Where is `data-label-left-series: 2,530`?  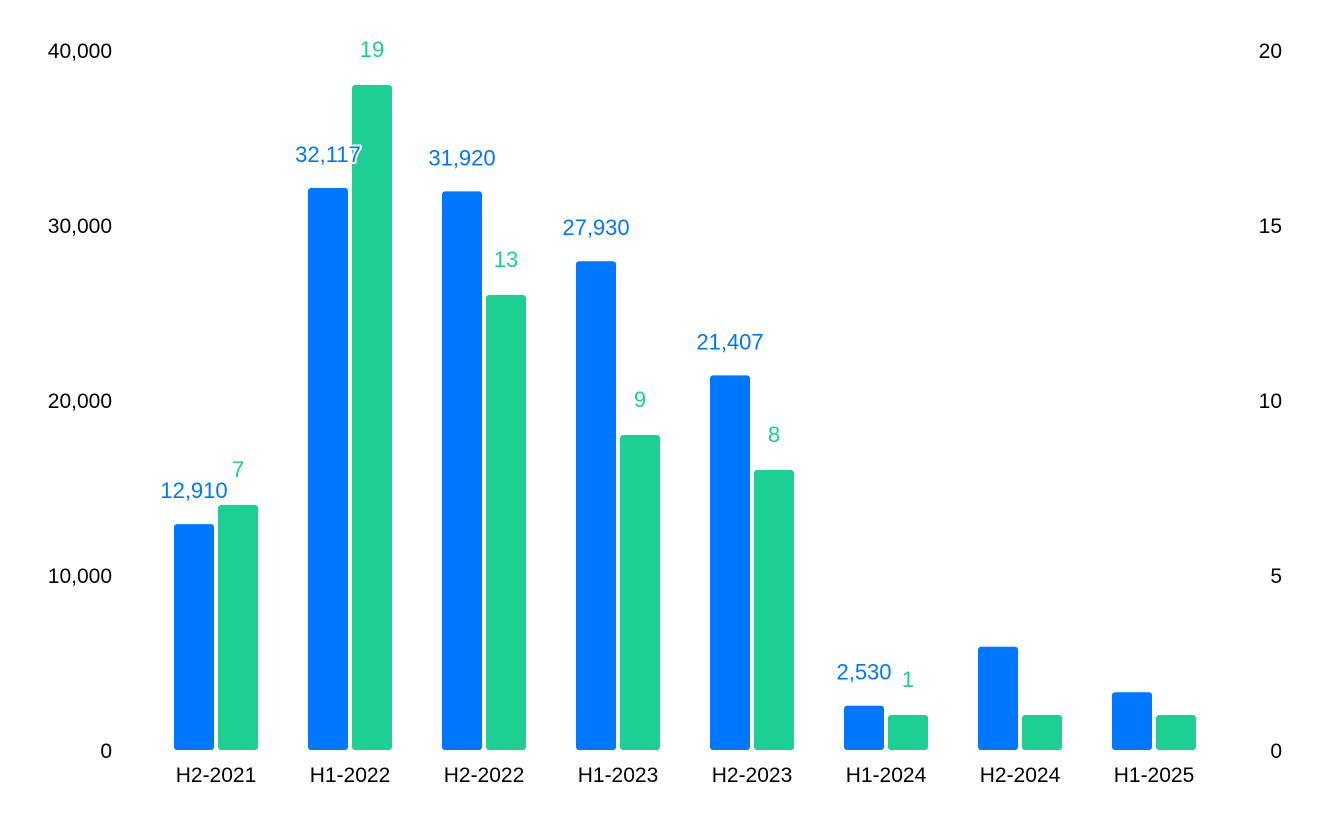 data-label-left-series: 2,530 is located at coordinates (863, 672).